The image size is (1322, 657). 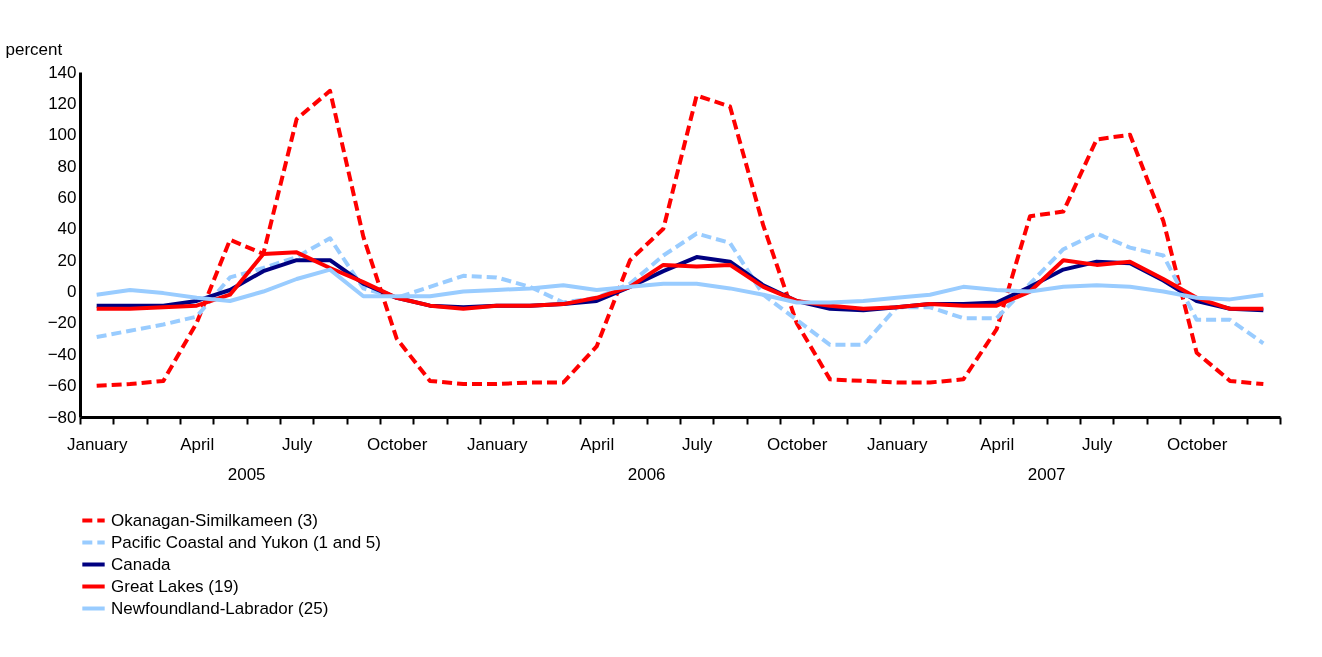 I want to click on legend-label: Canada, so click(x=141, y=564).